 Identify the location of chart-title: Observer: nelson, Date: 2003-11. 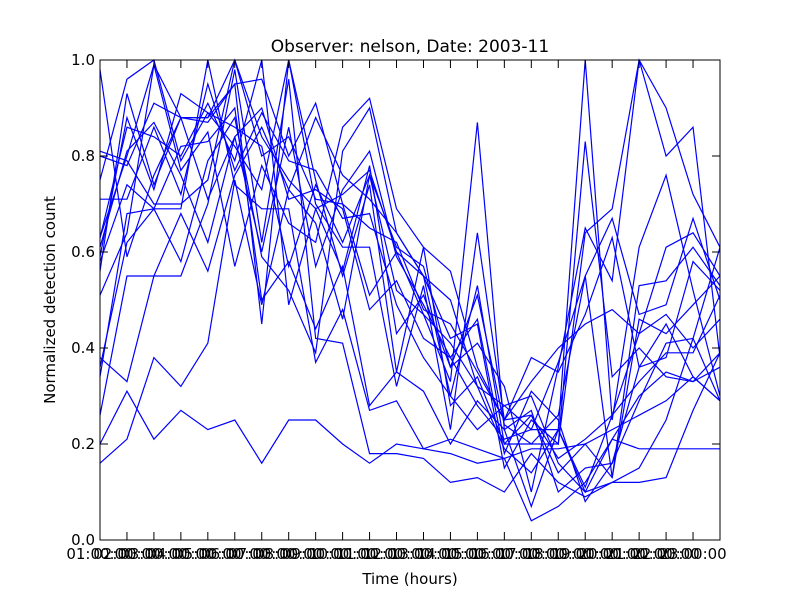
(410, 47).